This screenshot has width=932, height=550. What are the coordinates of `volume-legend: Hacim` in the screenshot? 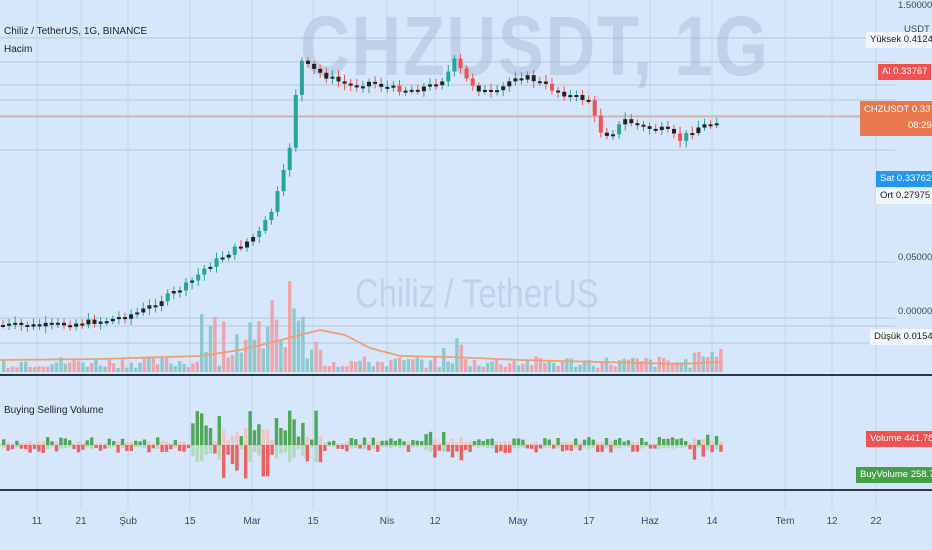 It's located at (18, 49).